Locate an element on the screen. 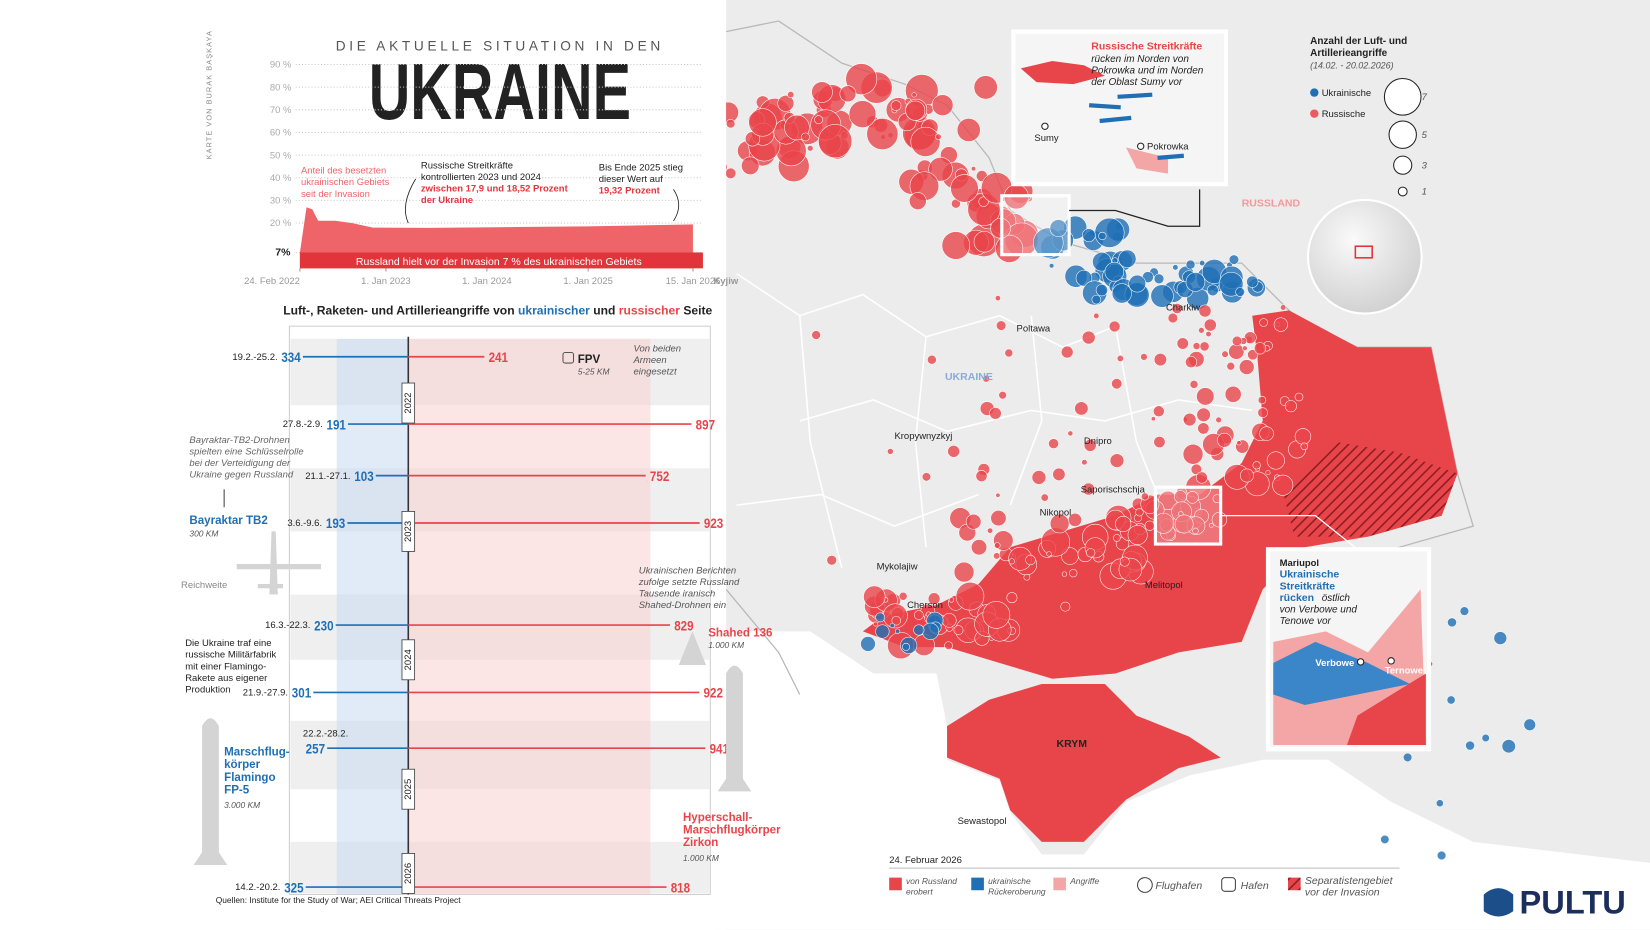 This screenshot has height=930, width=1650. note: Produktion is located at coordinates (207, 689).